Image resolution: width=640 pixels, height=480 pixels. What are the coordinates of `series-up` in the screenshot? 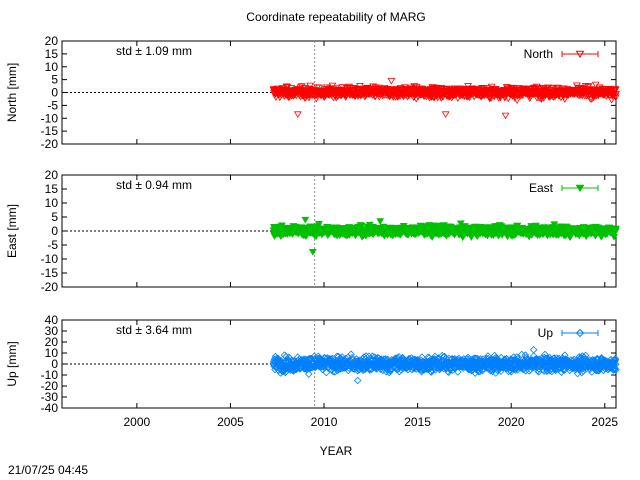 It's located at (444, 365).